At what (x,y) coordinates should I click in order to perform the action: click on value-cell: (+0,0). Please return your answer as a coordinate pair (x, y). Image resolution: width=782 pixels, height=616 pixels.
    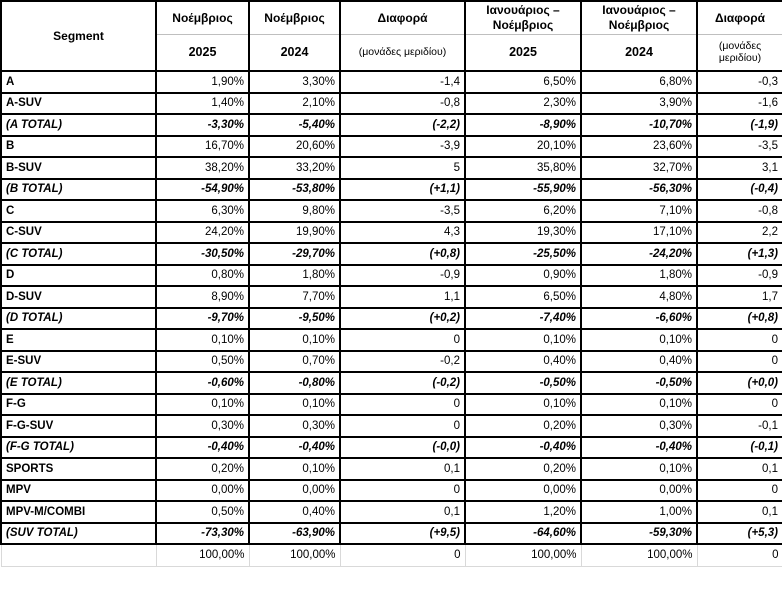
    Looking at the image, I should click on (739, 383).